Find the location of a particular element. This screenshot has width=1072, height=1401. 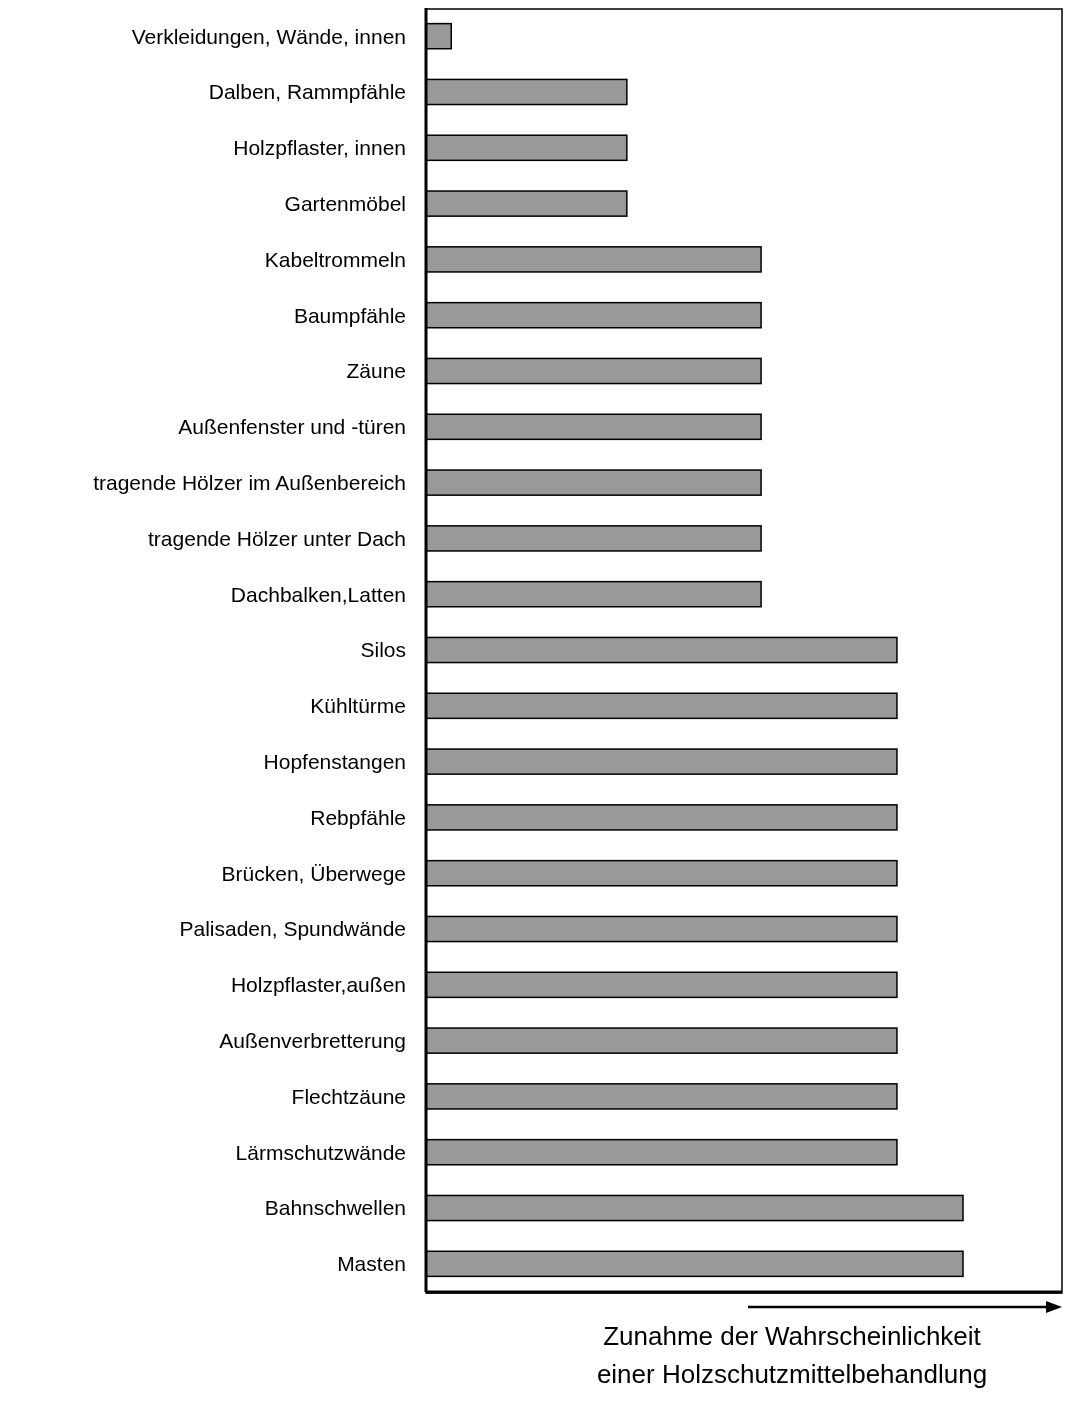

y-tick-label: Dalben, Rammpfähle is located at coordinates (307, 92).